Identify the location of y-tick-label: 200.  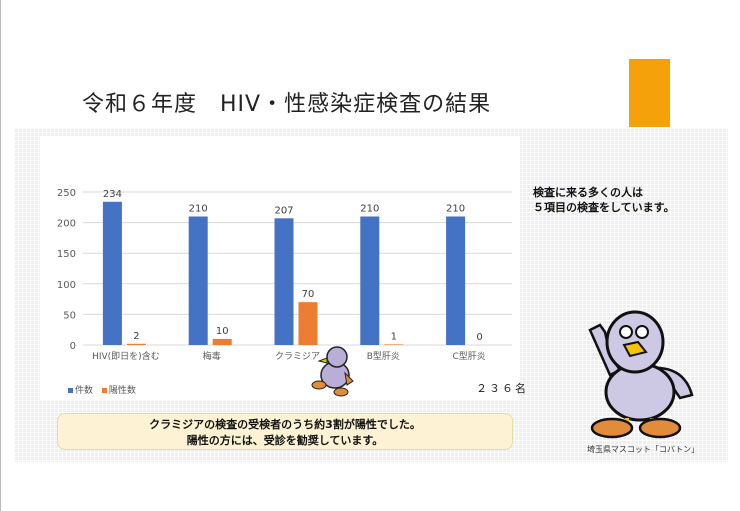
(66, 224).